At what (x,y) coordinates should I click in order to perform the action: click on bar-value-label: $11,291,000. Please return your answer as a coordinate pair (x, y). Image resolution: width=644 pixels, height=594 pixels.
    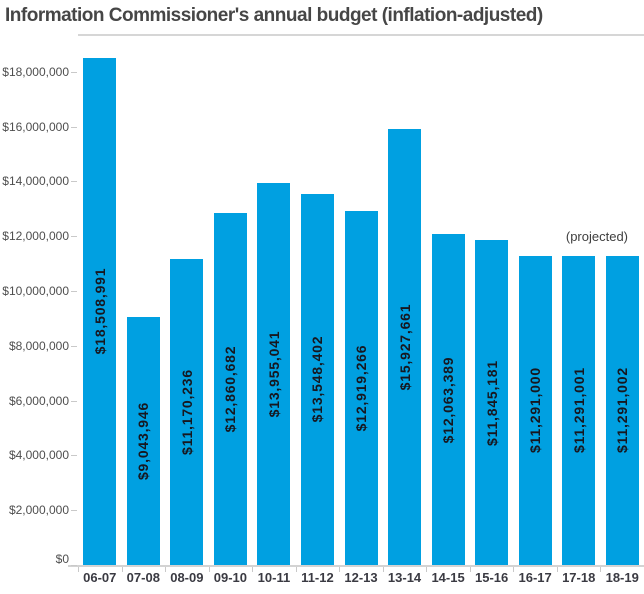
    Looking at the image, I should click on (535, 410).